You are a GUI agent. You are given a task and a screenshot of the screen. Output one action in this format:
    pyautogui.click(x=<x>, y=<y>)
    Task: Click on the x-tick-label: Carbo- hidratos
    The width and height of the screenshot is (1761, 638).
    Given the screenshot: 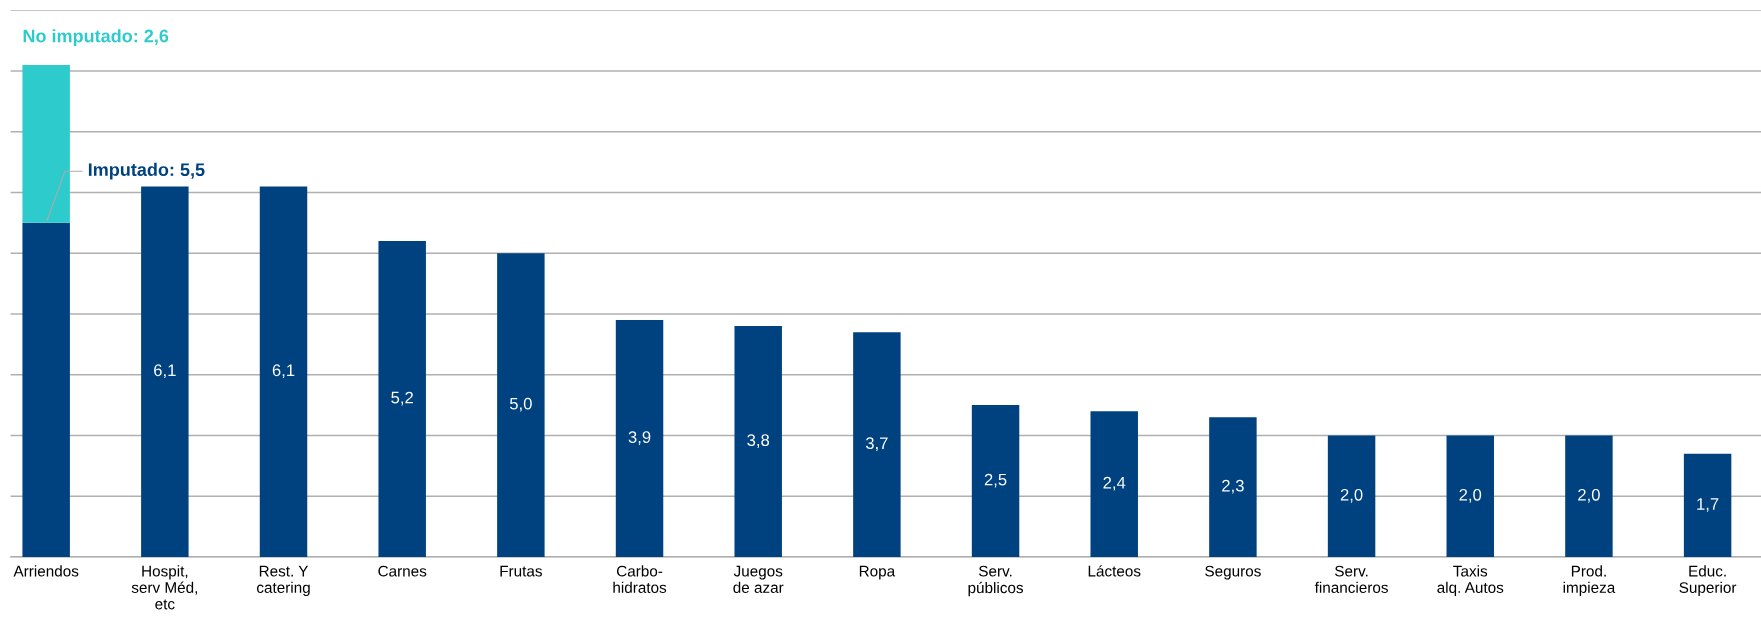 What is the action you would take?
    pyautogui.click(x=640, y=579)
    